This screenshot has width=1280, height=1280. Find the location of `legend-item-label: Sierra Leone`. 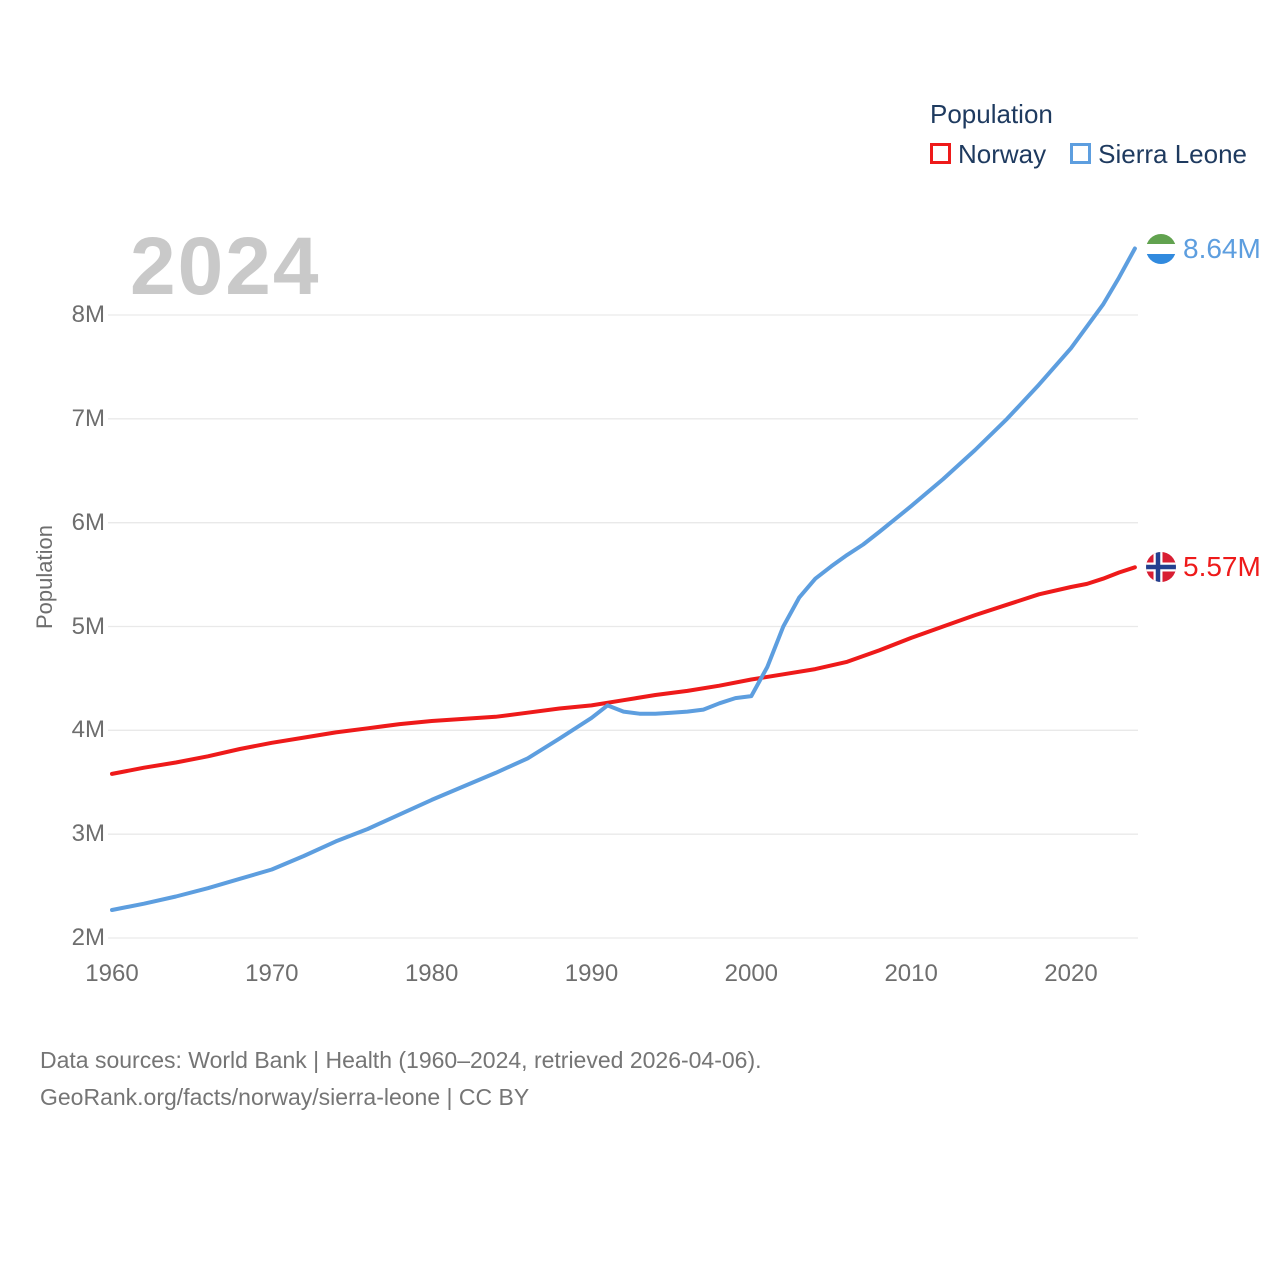

legend-item-label: Sierra Leone is located at coordinates (1173, 153).